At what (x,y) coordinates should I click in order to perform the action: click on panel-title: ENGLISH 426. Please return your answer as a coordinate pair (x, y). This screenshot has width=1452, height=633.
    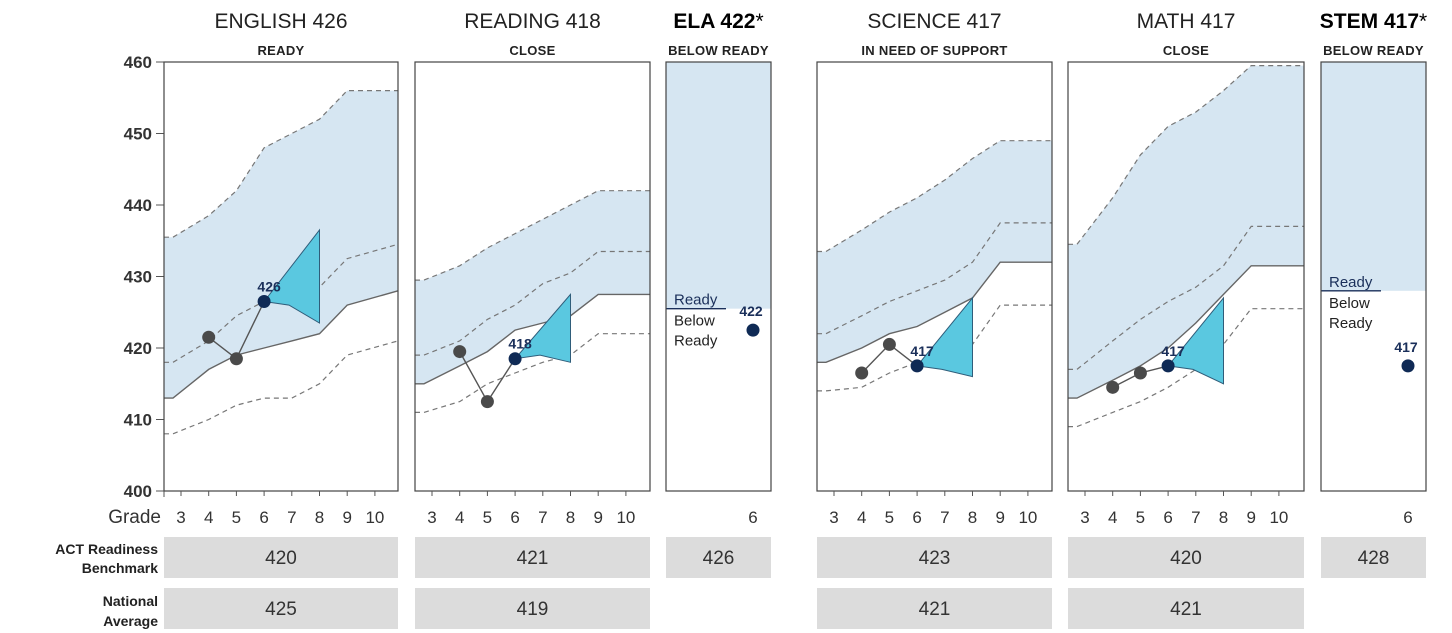
    Looking at the image, I should click on (280, 21).